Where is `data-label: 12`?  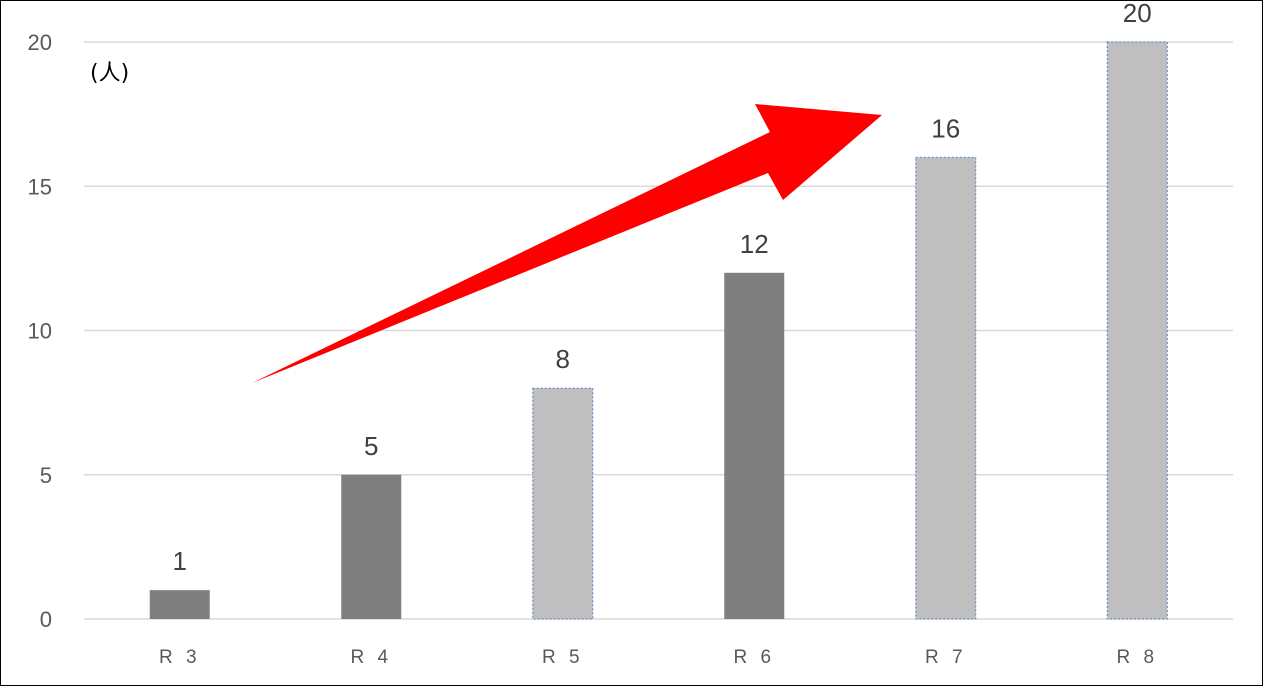
data-label: 12 is located at coordinates (754, 244).